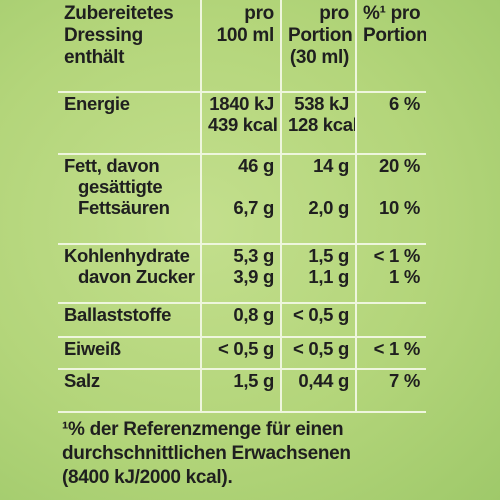 The image size is (500, 500). Describe the element at coordinates (397, 255) in the screenshot. I see `value-line: < 1 %` at that location.